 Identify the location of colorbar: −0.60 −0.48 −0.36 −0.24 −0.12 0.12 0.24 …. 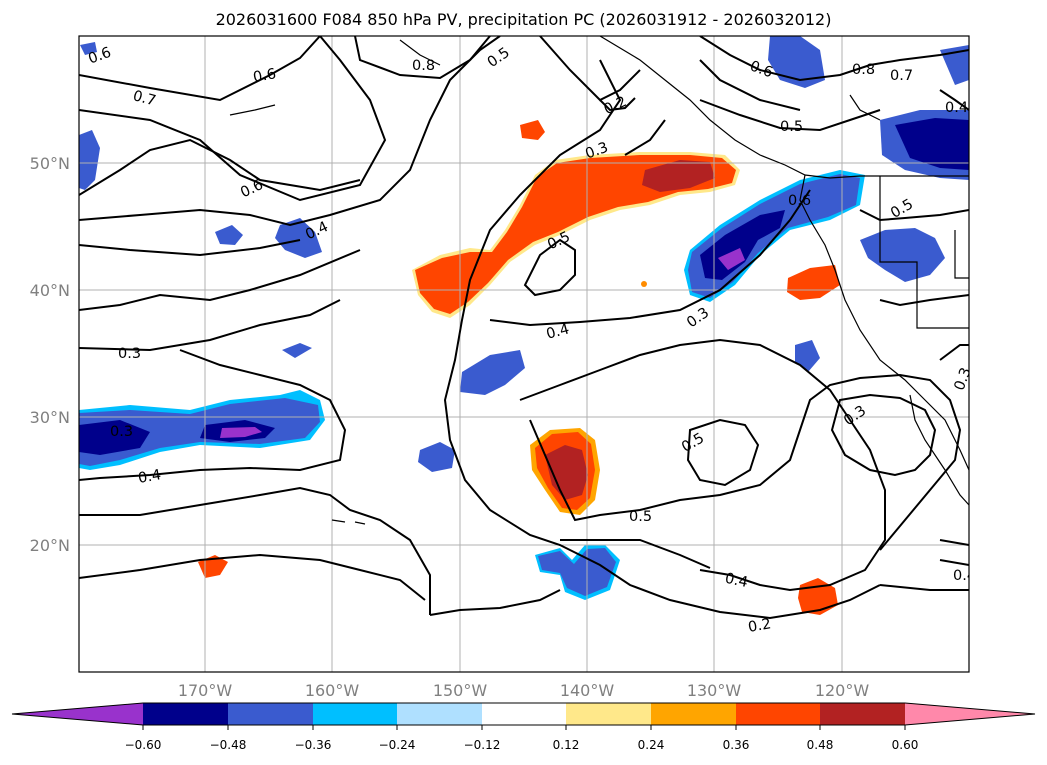
(523, 727).